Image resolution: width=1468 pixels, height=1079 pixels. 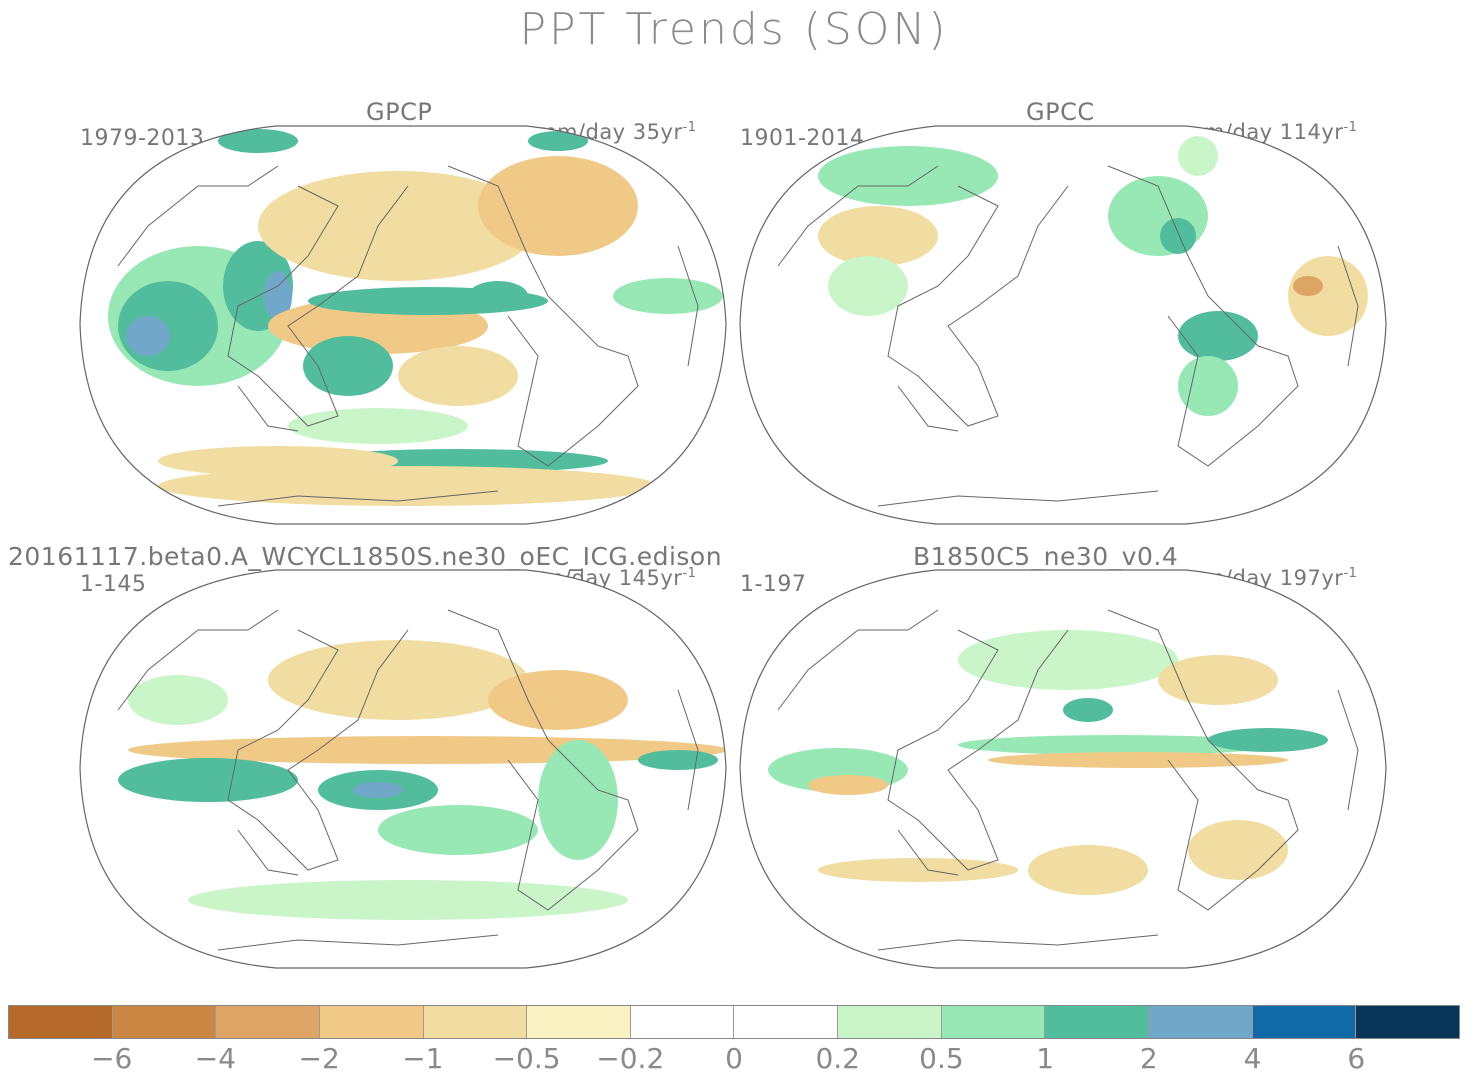 I want to click on colorbar-tick-label: 0.2, so click(x=837, y=1058).